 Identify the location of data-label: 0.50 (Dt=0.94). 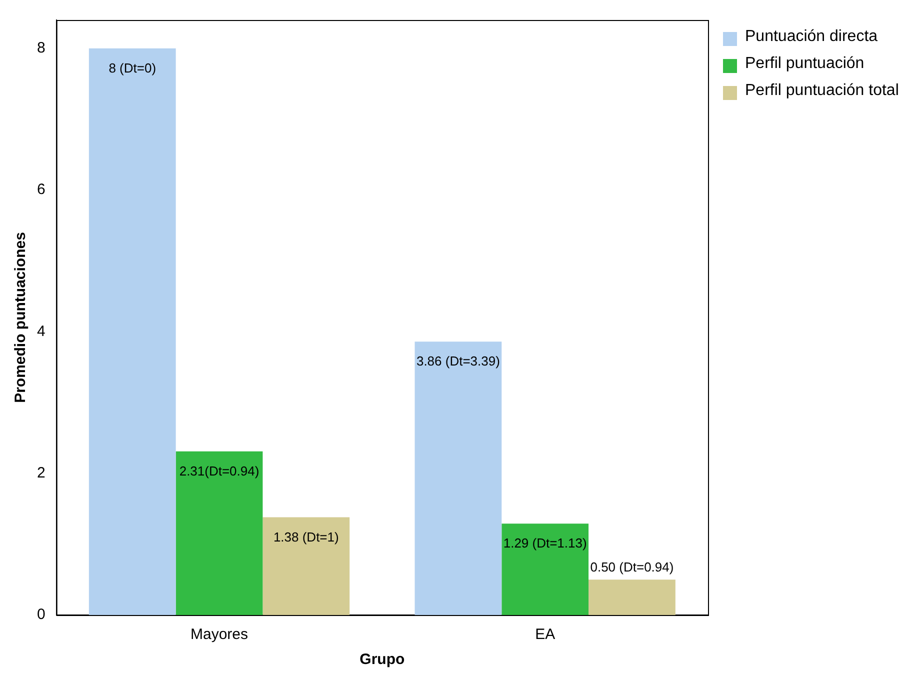
(632, 567).